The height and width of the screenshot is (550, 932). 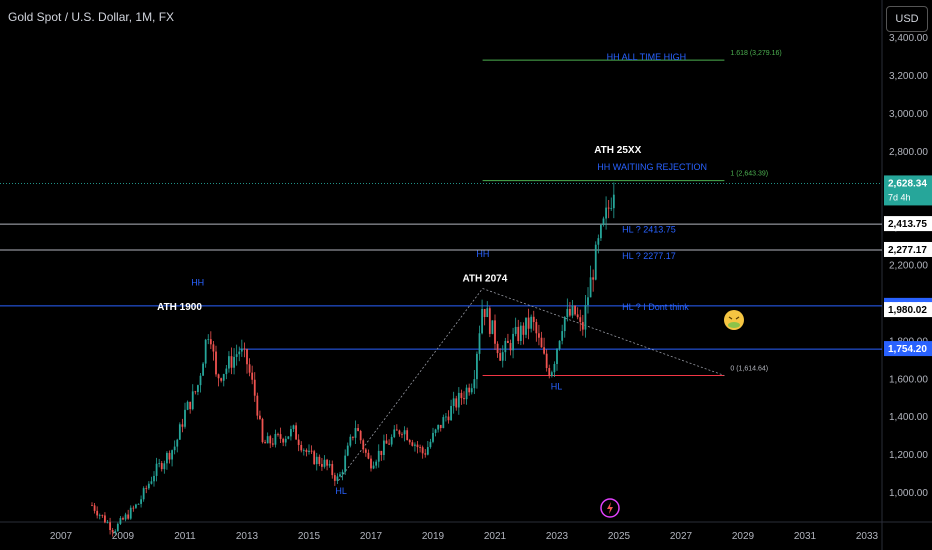 I want to click on x-tick-label: 2015, so click(x=309, y=536).